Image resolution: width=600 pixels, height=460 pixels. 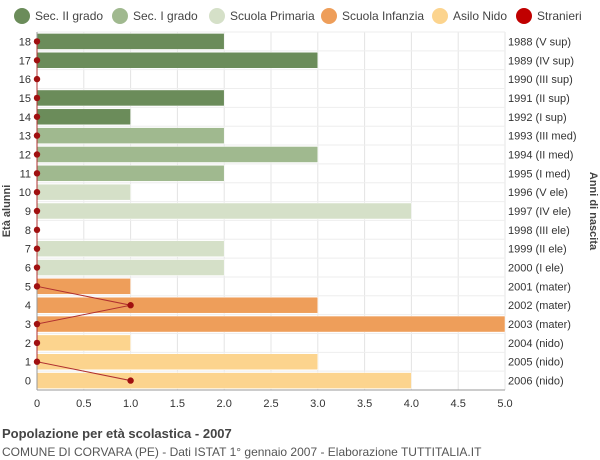 I want to click on y2-tick-label: 1990 (III sup), so click(x=540, y=80).